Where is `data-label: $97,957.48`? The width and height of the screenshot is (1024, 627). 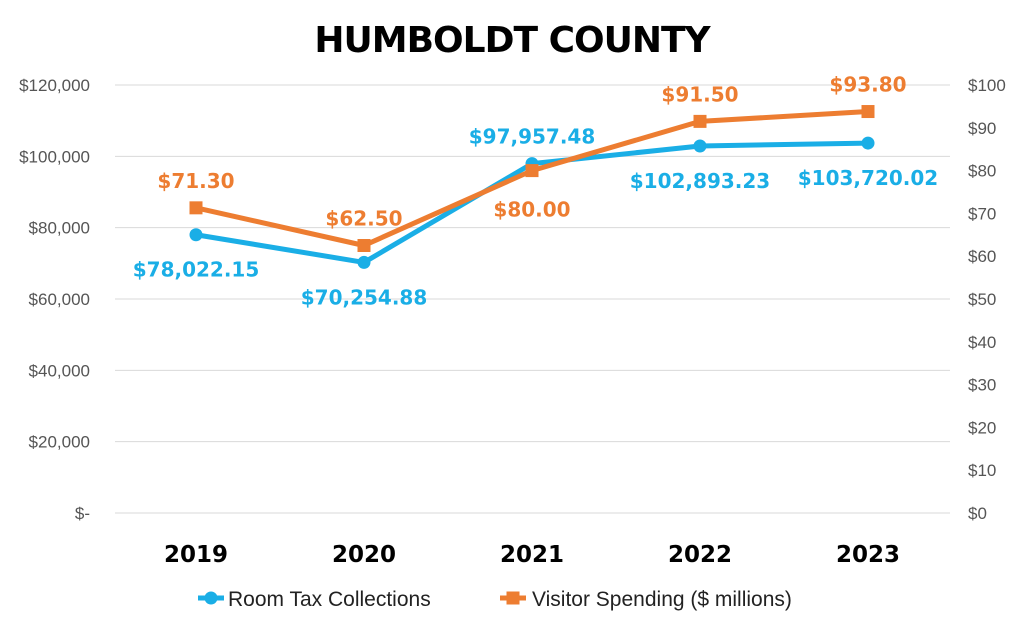
data-label: $97,957.48 is located at coordinates (532, 137).